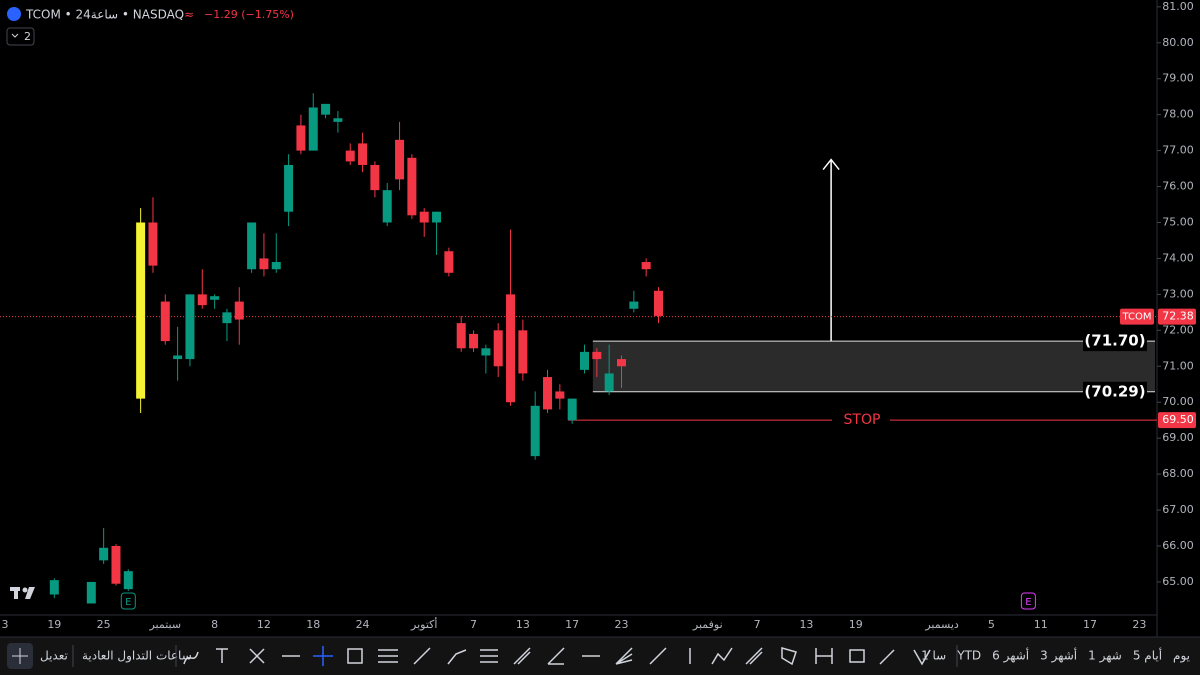  What do you see at coordinates (20, 36) in the screenshot?
I see `indicator-toggle` at bounding box center [20, 36].